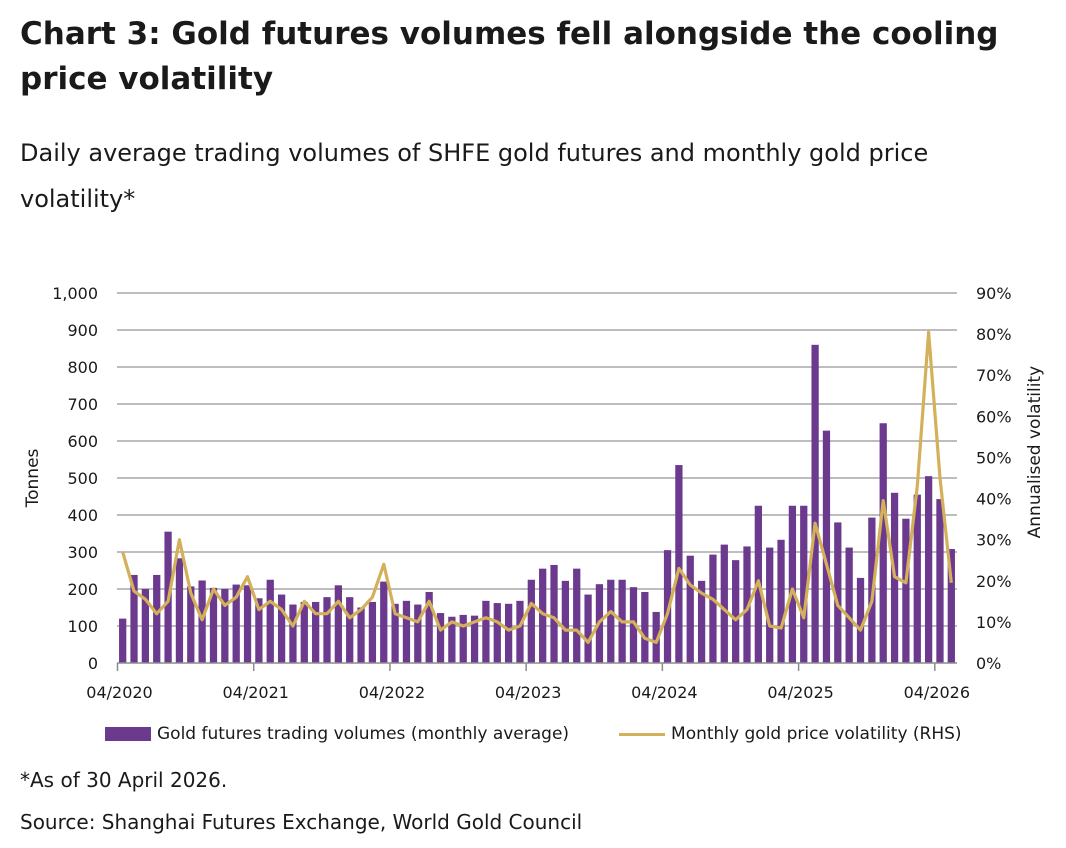 The width and height of the screenshot is (1066, 848). I want to click on y-tick-label: 300, so click(82, 552).